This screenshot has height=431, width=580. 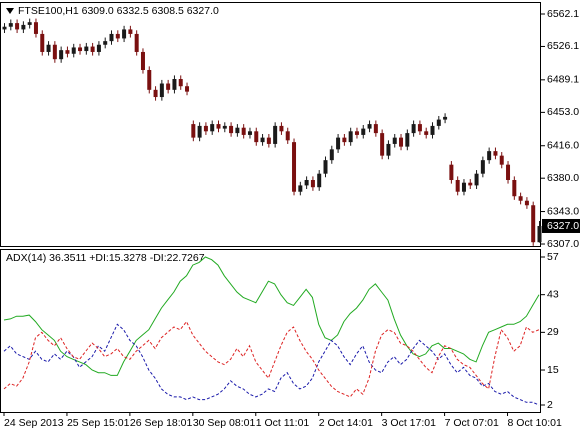 I want to click on x-tick-label: 24 Sep 2013, so click(x=34, y=423).